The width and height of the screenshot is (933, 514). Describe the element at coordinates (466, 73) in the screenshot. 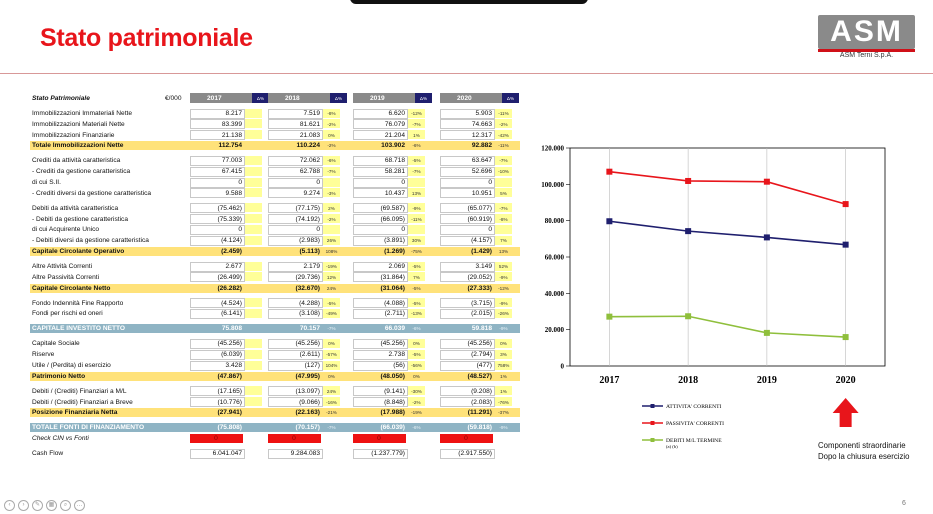

I see `title-divider` at that location.